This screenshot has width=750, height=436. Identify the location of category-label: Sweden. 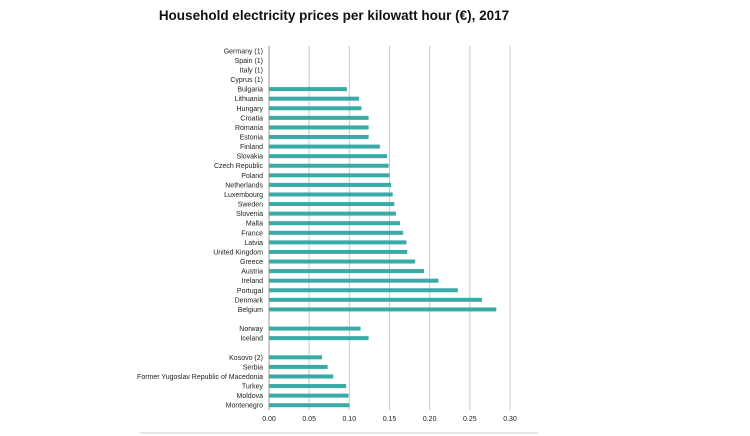
(250, 205).